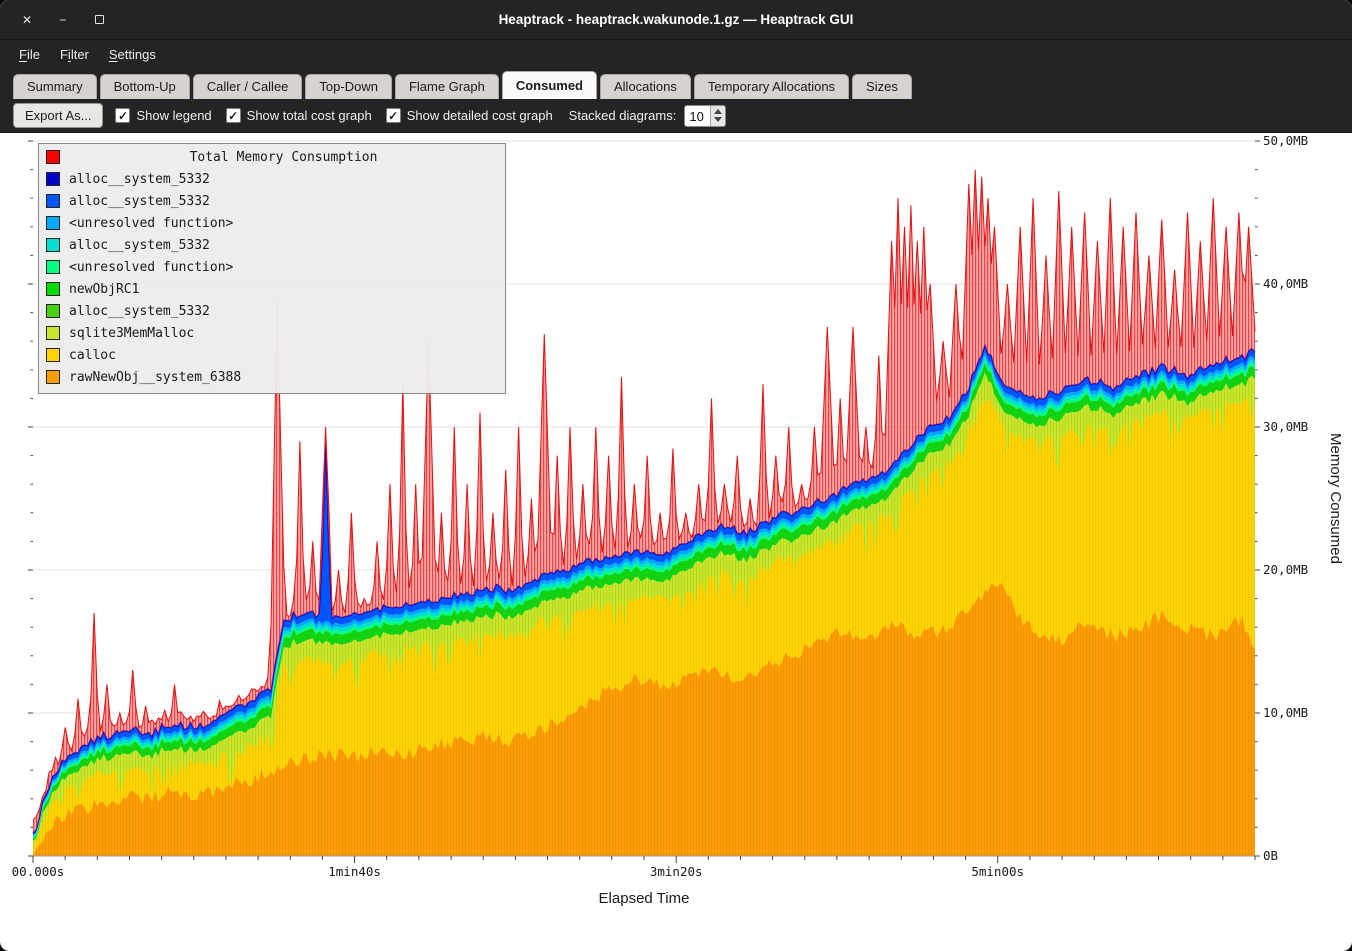 The image size is (1352, 951). What do you see at coordinates (1335, 498) in the screenshot?
I see `y-axis-title: Memory Consumed` at bounding box center [1335, 498].